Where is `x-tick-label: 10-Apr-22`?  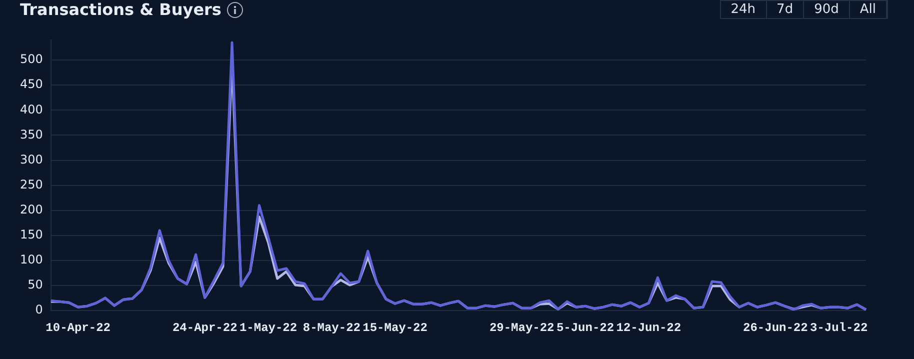
x-tick-label: 10-Apr-22 is located at coordinates (78, 327).